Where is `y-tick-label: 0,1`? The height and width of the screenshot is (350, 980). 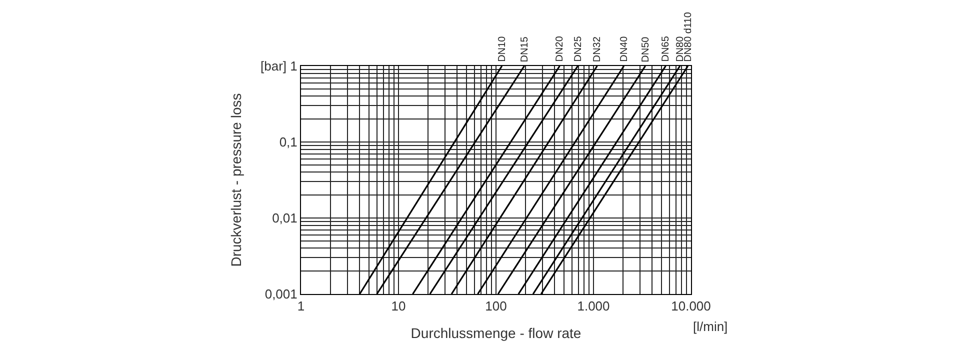 y-tick-label: 0,1 is located at coordinates (288, 142).